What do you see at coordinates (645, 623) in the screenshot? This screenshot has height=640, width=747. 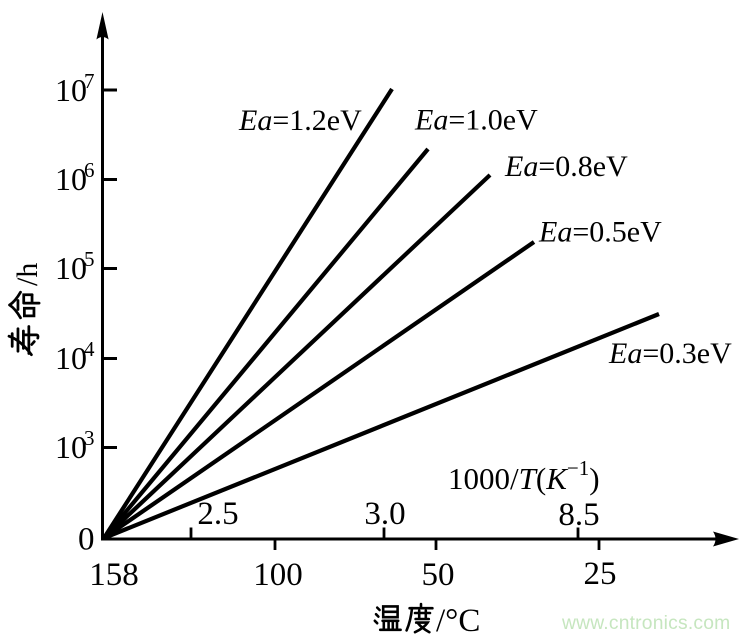 I see `svg-text: www.cntronics.com` at bounding box center [645, 623].